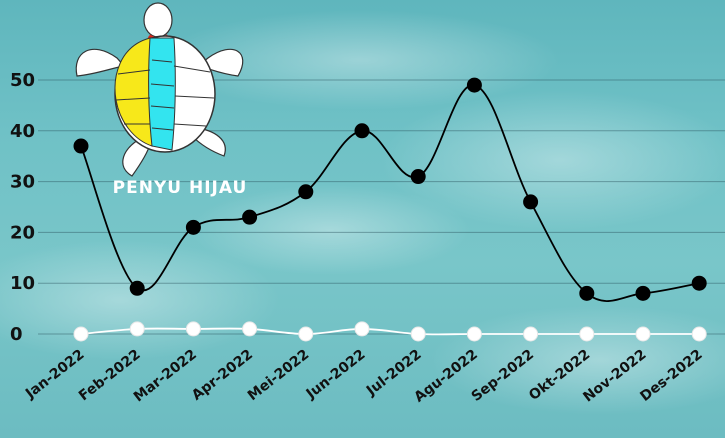 This screenshot has height=438, width=725. I want to click on x-tick-label: Des-2022, so click(671, 376).